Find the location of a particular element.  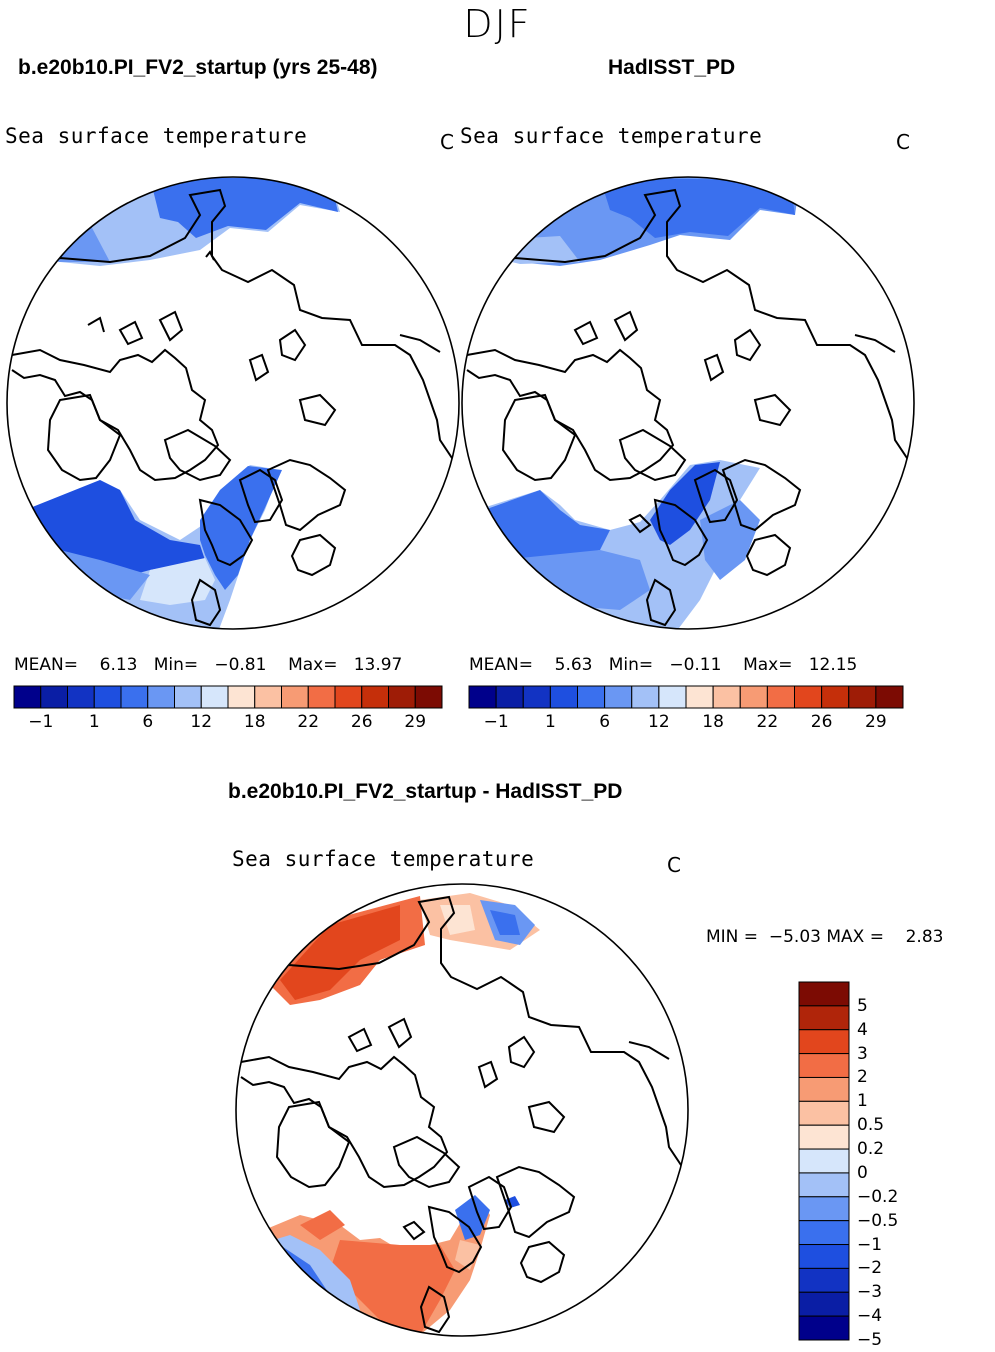

diff-colorbar-label: 0.2 is located at coordinates (871, 1149).